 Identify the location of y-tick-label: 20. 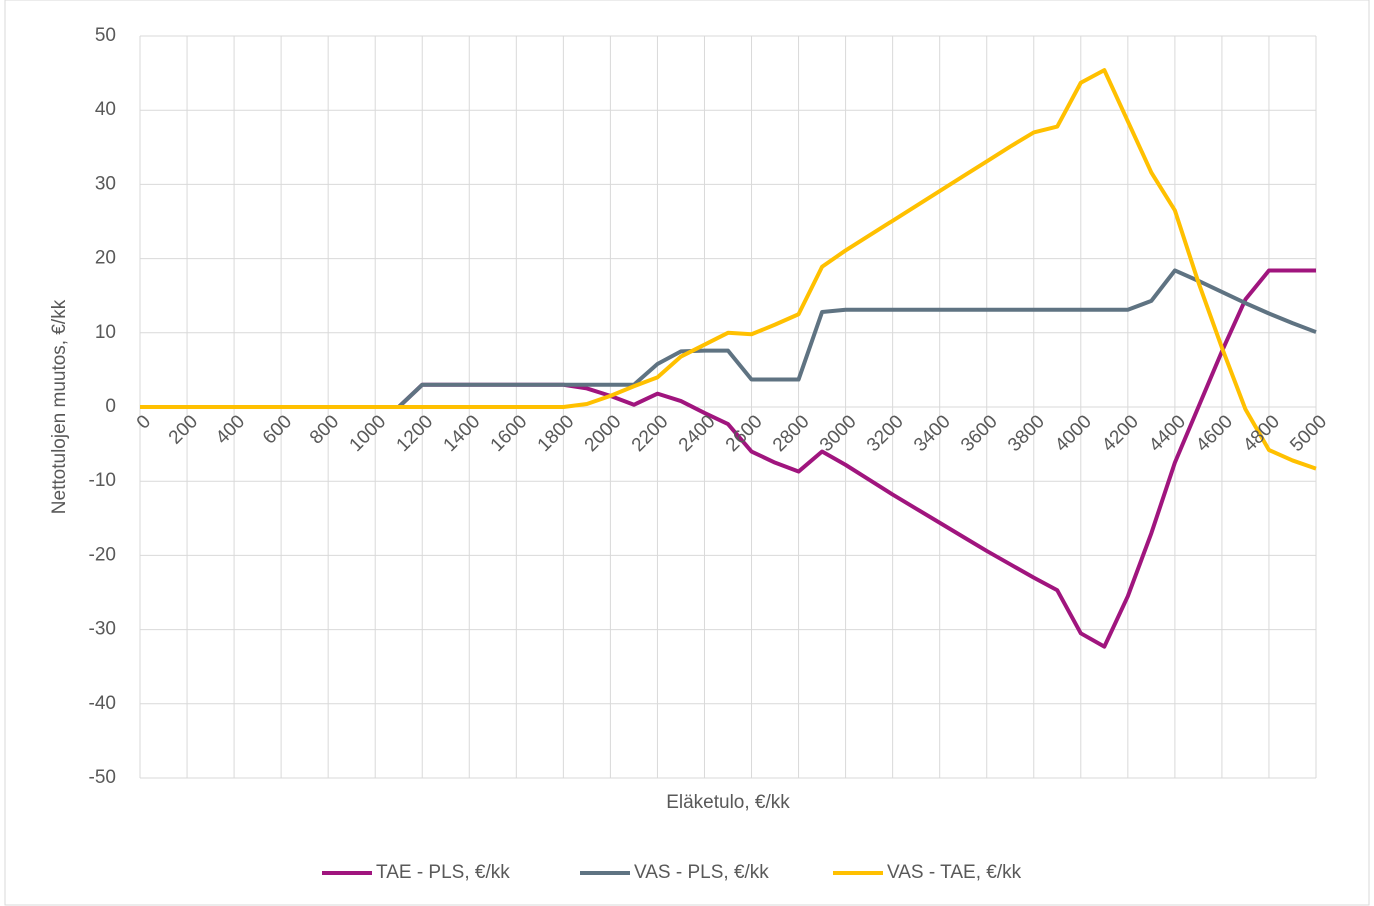
(105, 258).